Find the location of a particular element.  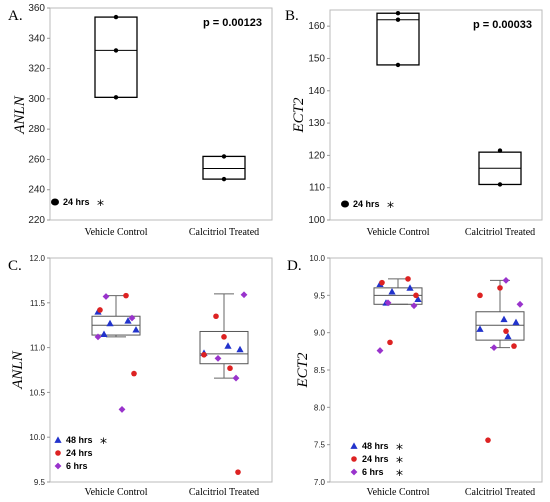

y-tick-label: 260 is located at coordinates (36, 159).